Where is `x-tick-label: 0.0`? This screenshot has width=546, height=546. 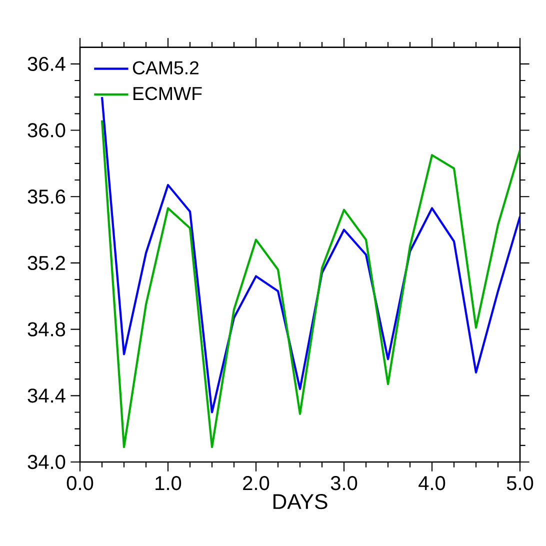
x-tick-label: 0.0 is located at coordinates (80, 483).